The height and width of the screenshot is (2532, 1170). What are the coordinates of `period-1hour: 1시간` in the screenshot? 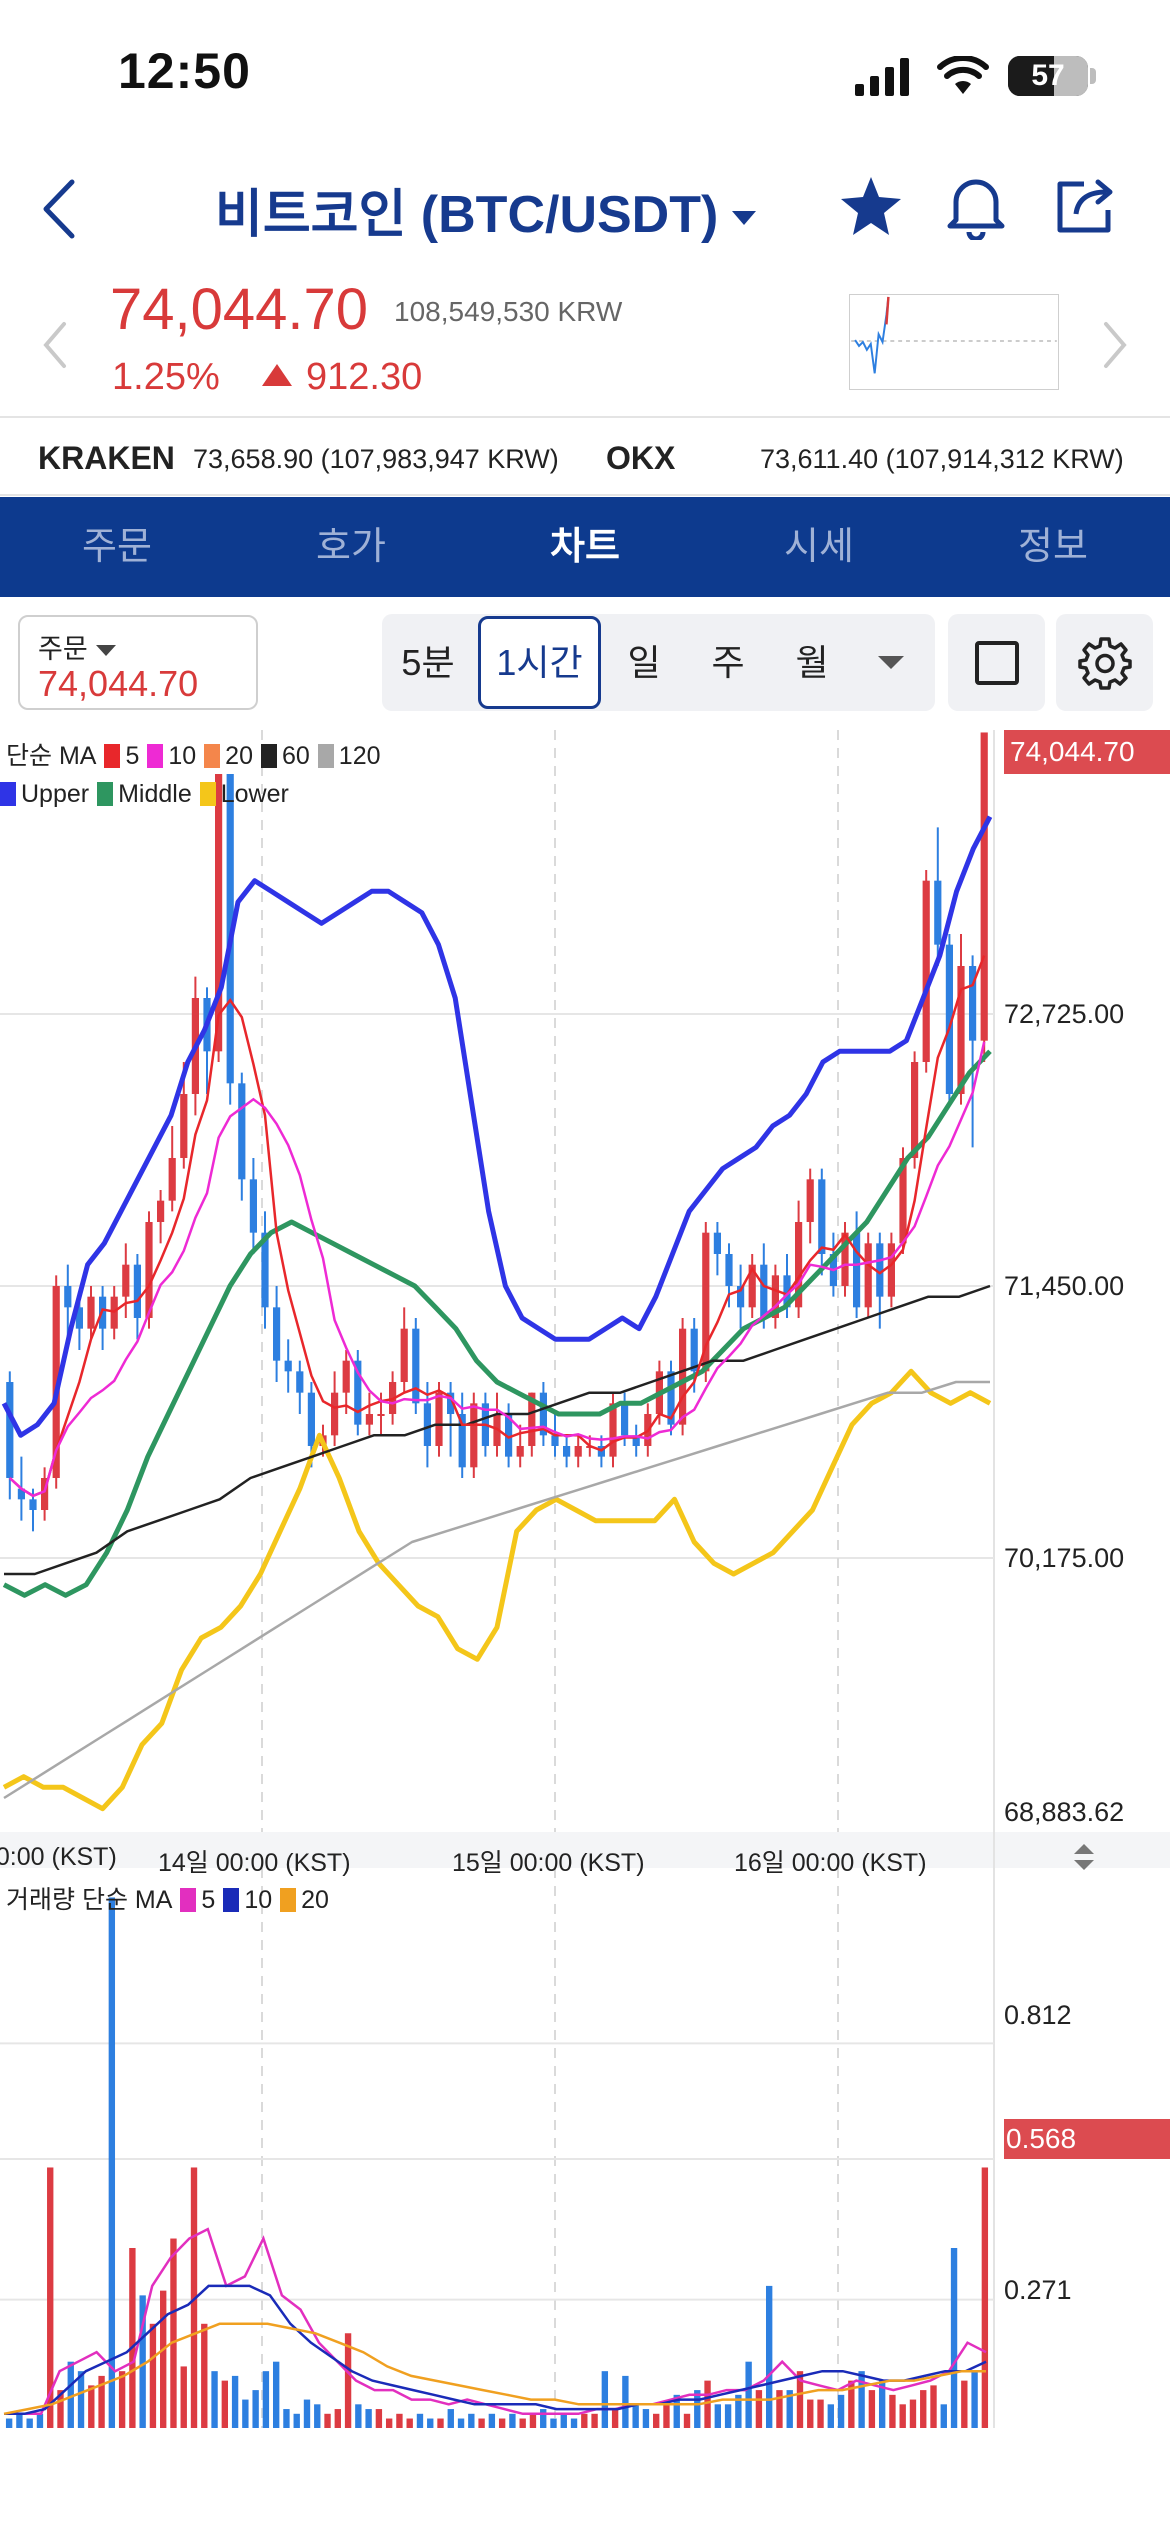 It's located at (539, 662).